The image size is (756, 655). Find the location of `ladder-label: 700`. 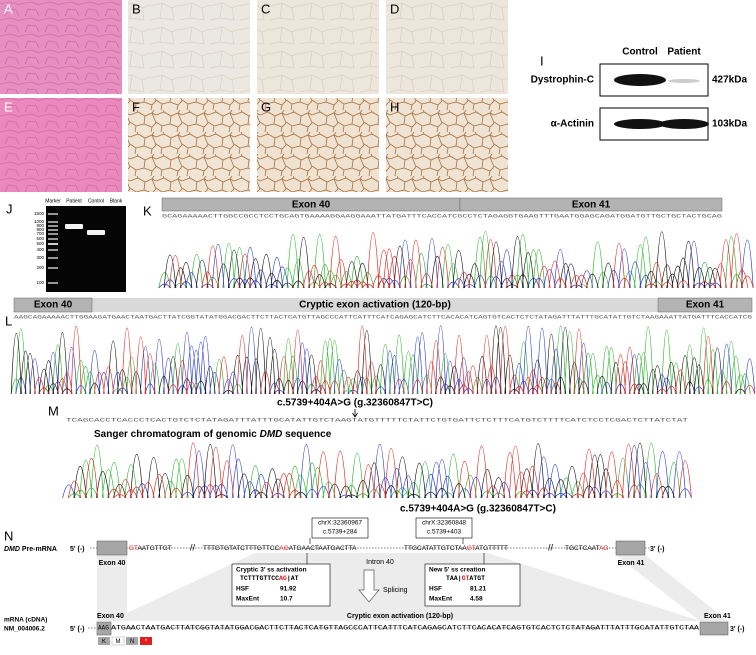

ladder-label: 700 is located at coordinates (40, 233).